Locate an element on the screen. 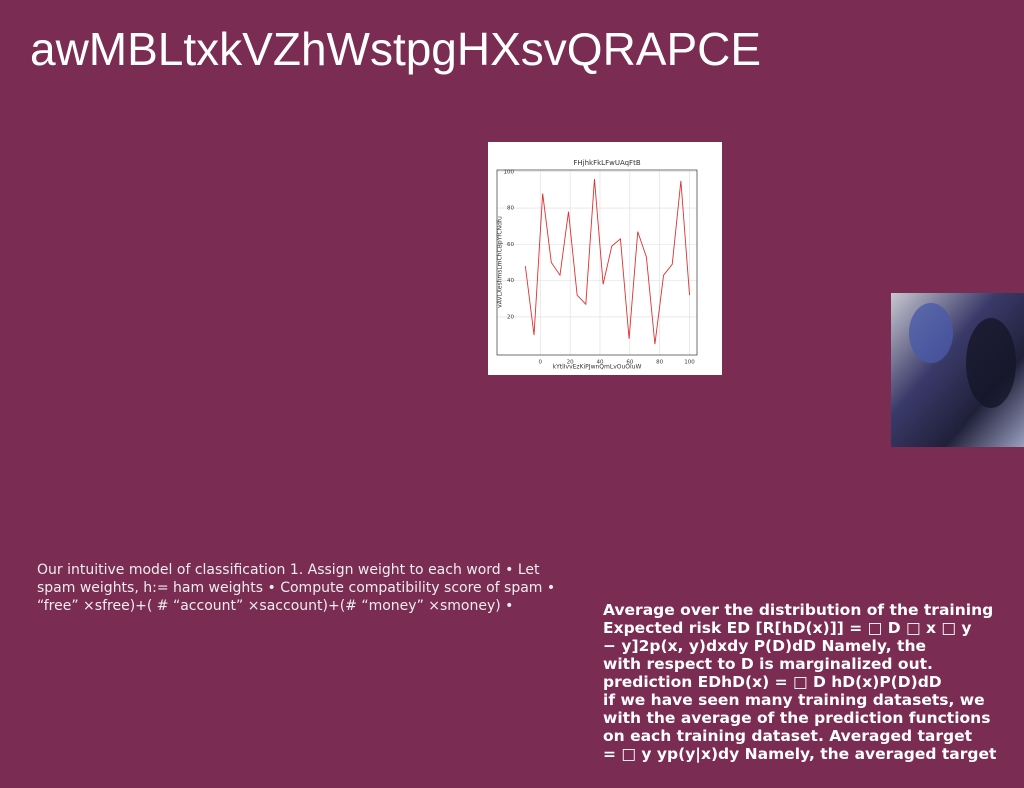  y-tick-label: 40 is located at coordinates (510, 281).